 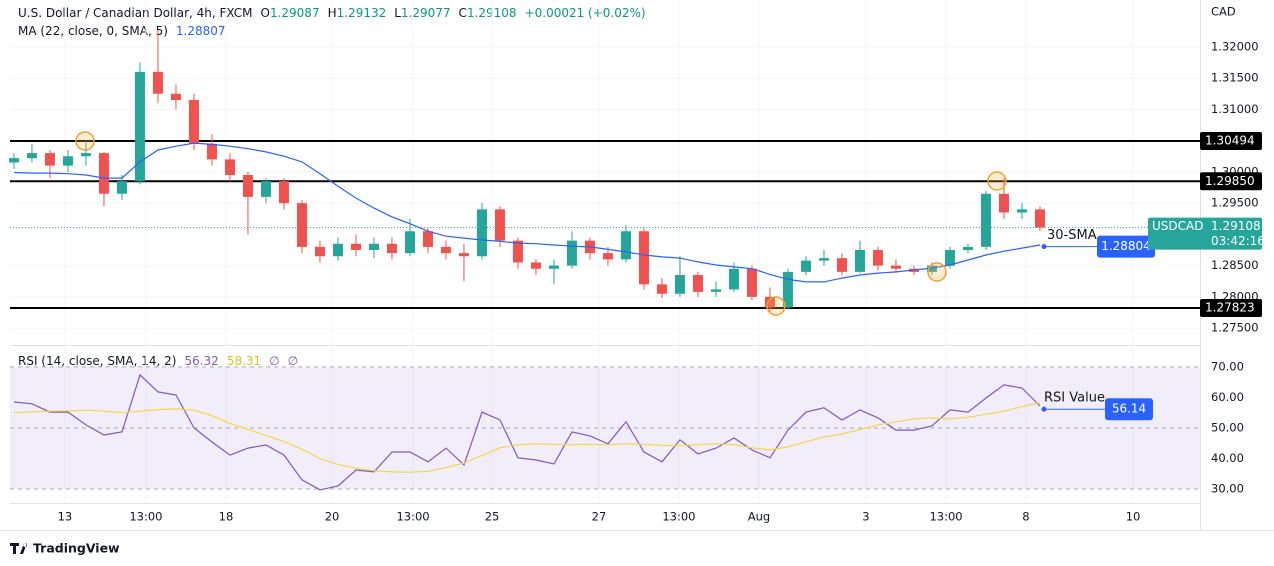 What do you see at coordinates (1074, 398) in the screenshot?
I see `rsi-annotation: RSI Value` at bounding box center [1074, 398].